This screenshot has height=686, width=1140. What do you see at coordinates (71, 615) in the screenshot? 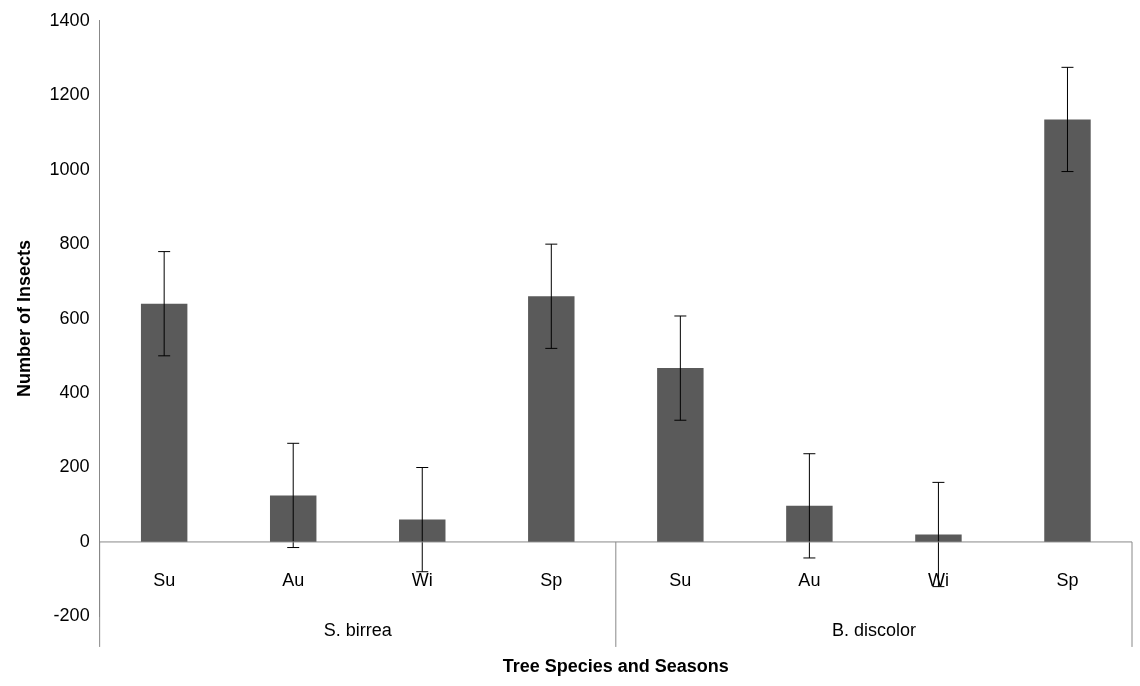
I see `y-tick-label: -200` at bounding box center [71, 615].